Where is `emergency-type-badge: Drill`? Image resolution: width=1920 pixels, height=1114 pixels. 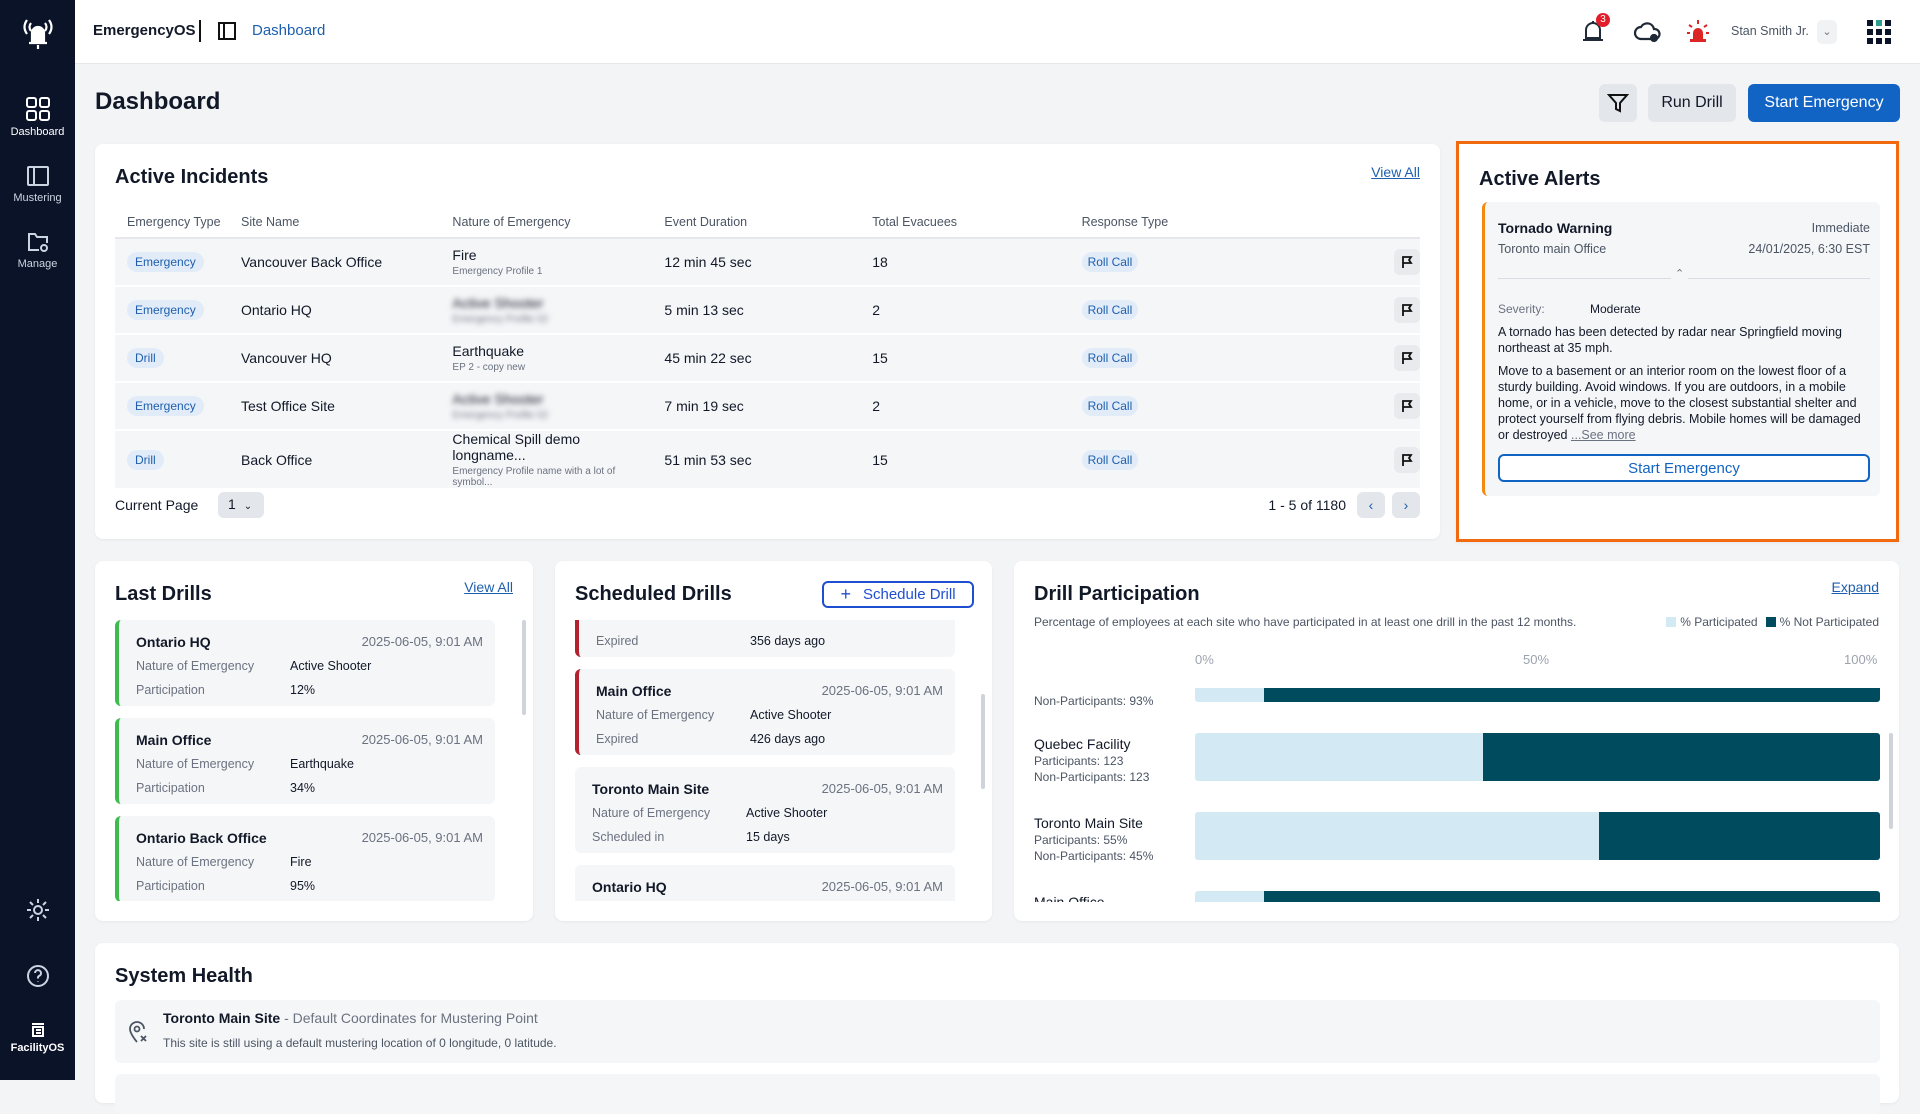 emergency-type-badge: Drill is located at coordinates (145, 459).